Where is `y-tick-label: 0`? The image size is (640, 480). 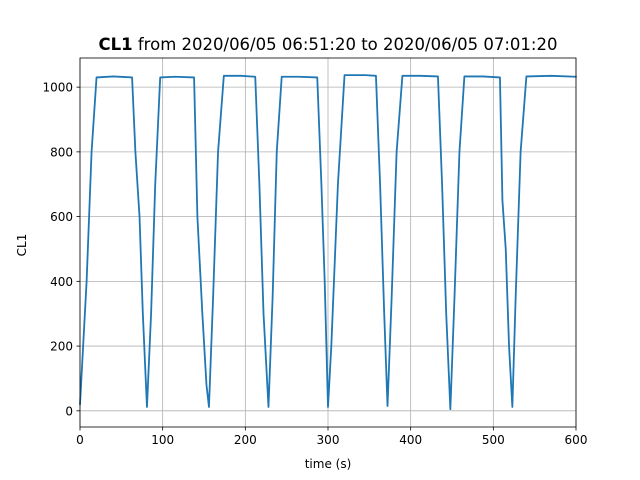
y-tick-label: 0 is located at coordinates (69, 411).